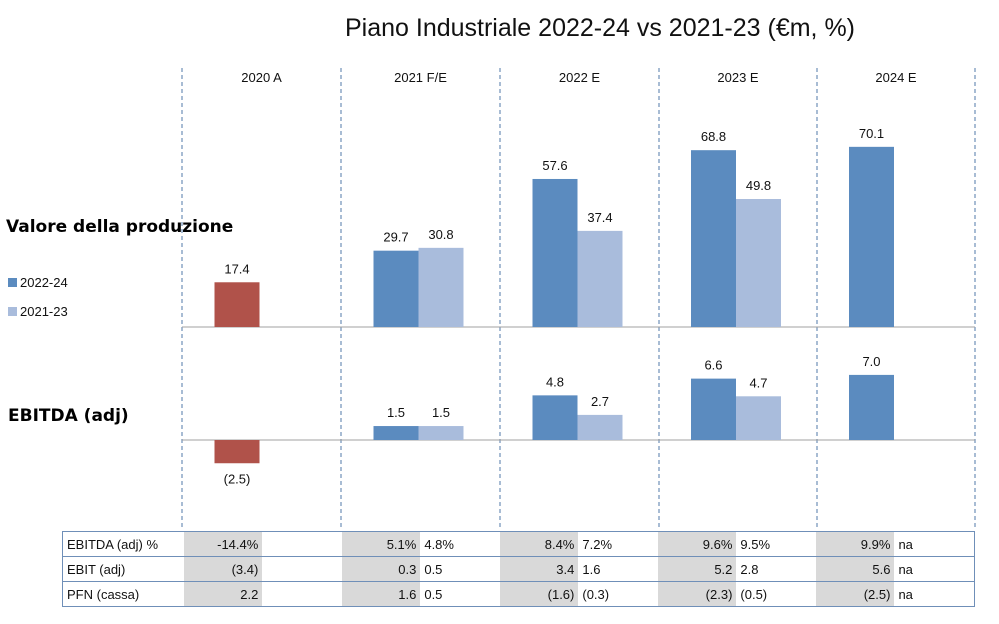 This screenshot has width=999, height=624. What do you see at coordinates (539, 594) in the screenshot?
I see `value-2022-24: (1.6)` at bounding box center [539, 594].